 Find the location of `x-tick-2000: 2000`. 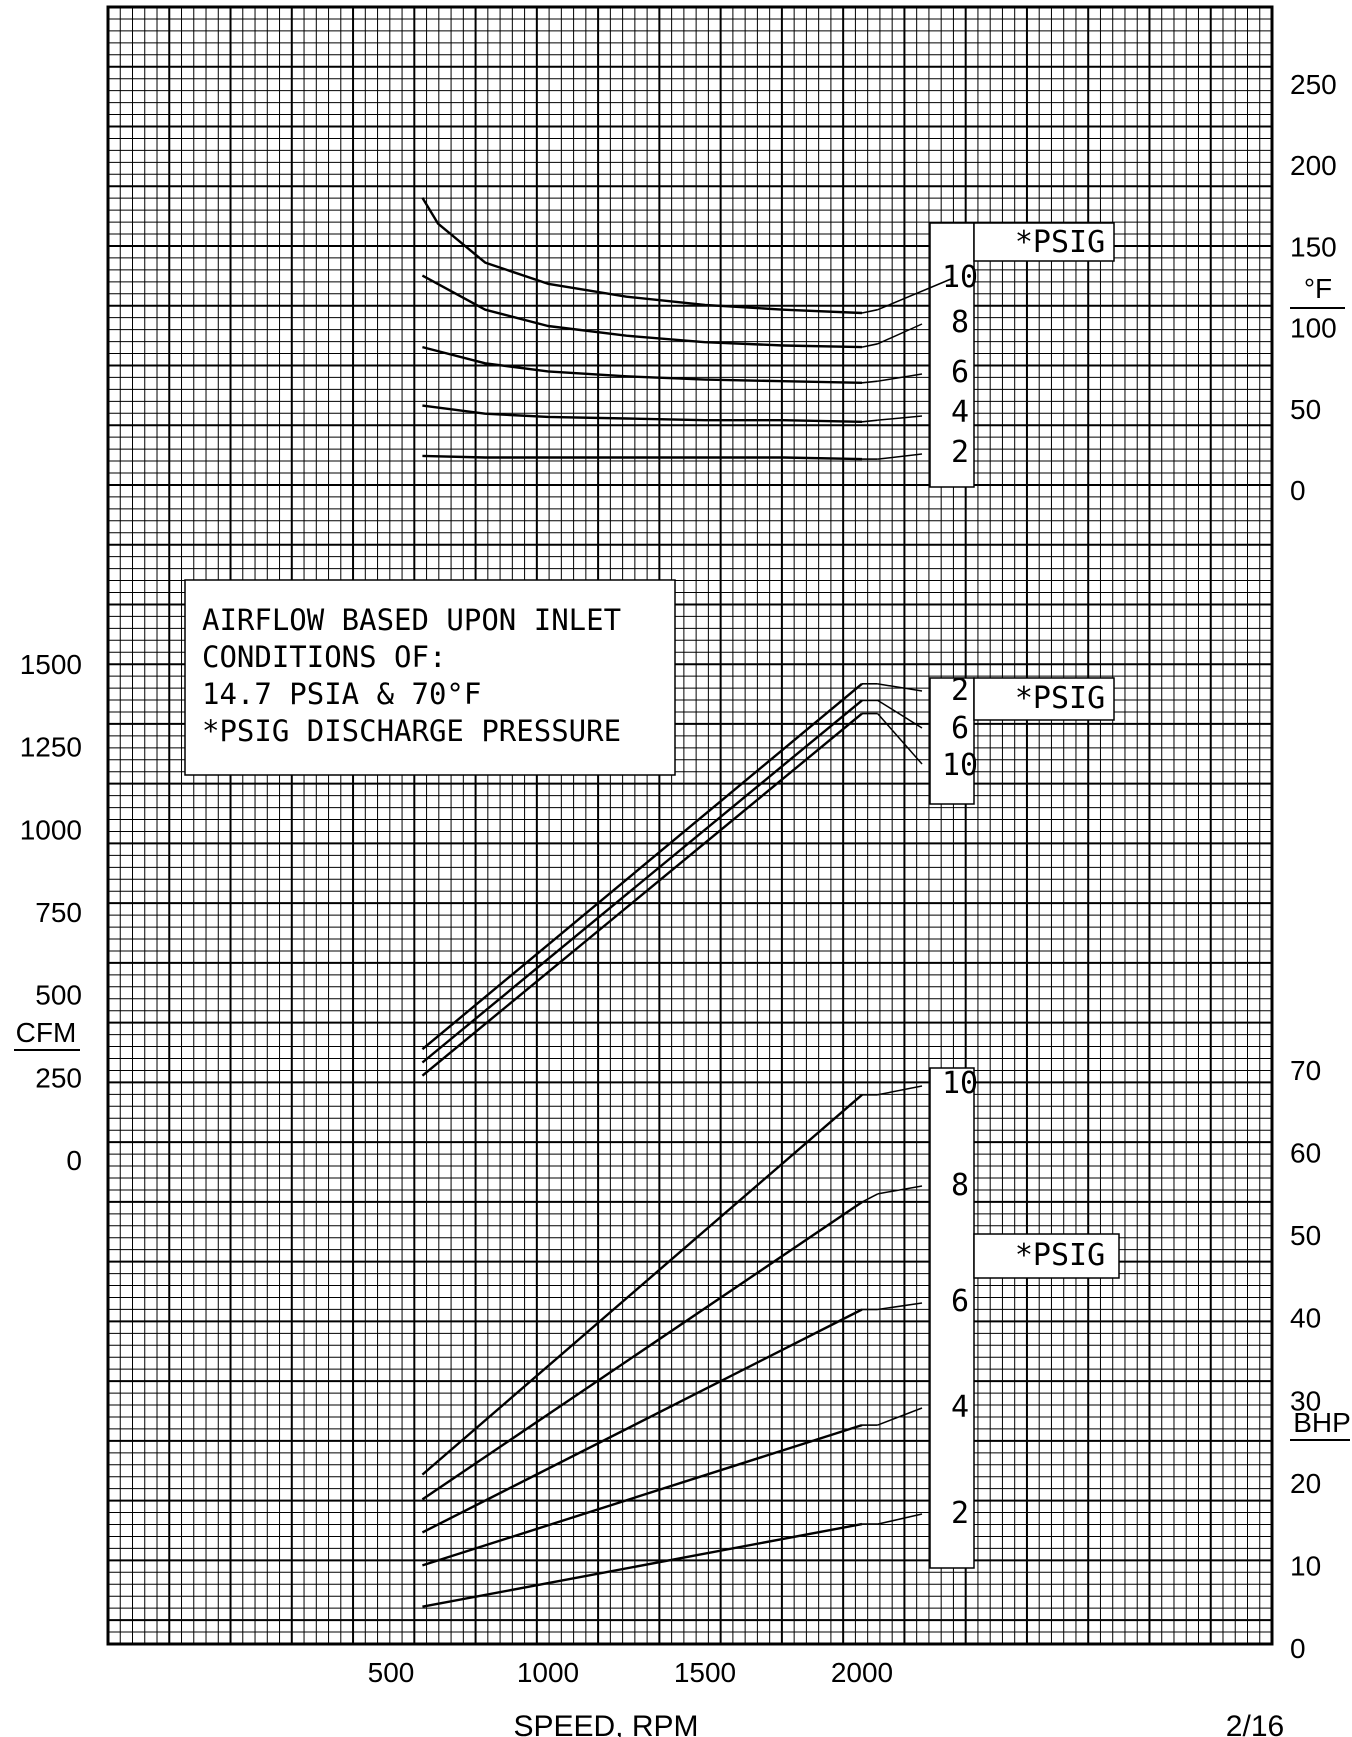

x-tick-2000: 2000 is located at coordinates (862, 1672).